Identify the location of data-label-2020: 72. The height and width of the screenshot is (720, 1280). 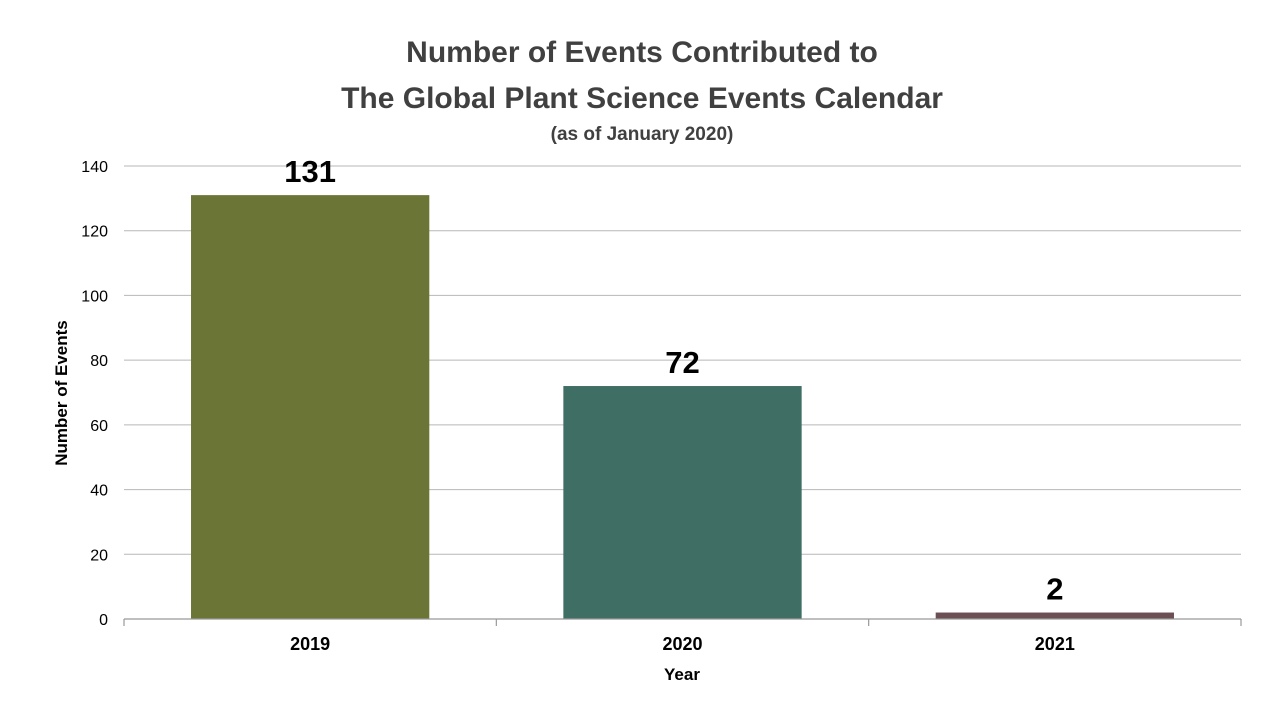
(682, 362).